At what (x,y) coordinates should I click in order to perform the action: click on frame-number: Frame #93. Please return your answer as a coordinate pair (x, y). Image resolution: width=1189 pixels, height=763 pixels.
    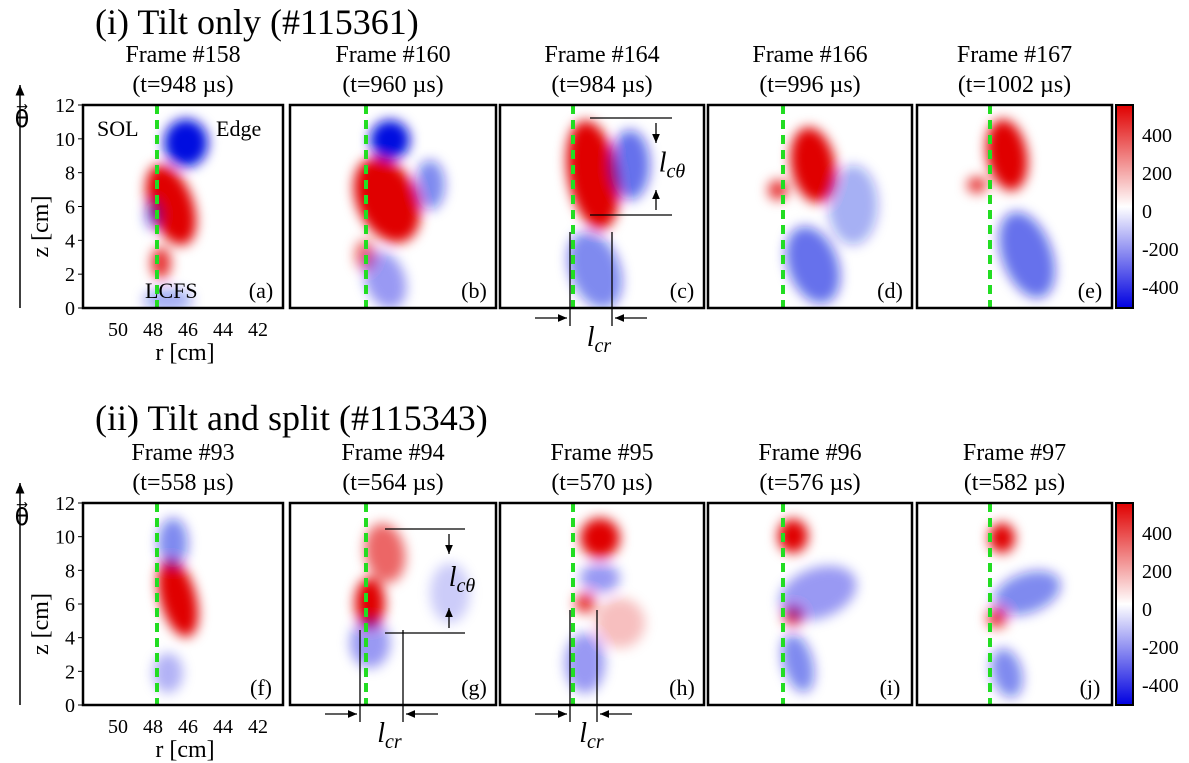
    Looking at the image, I should click on (182, 453).